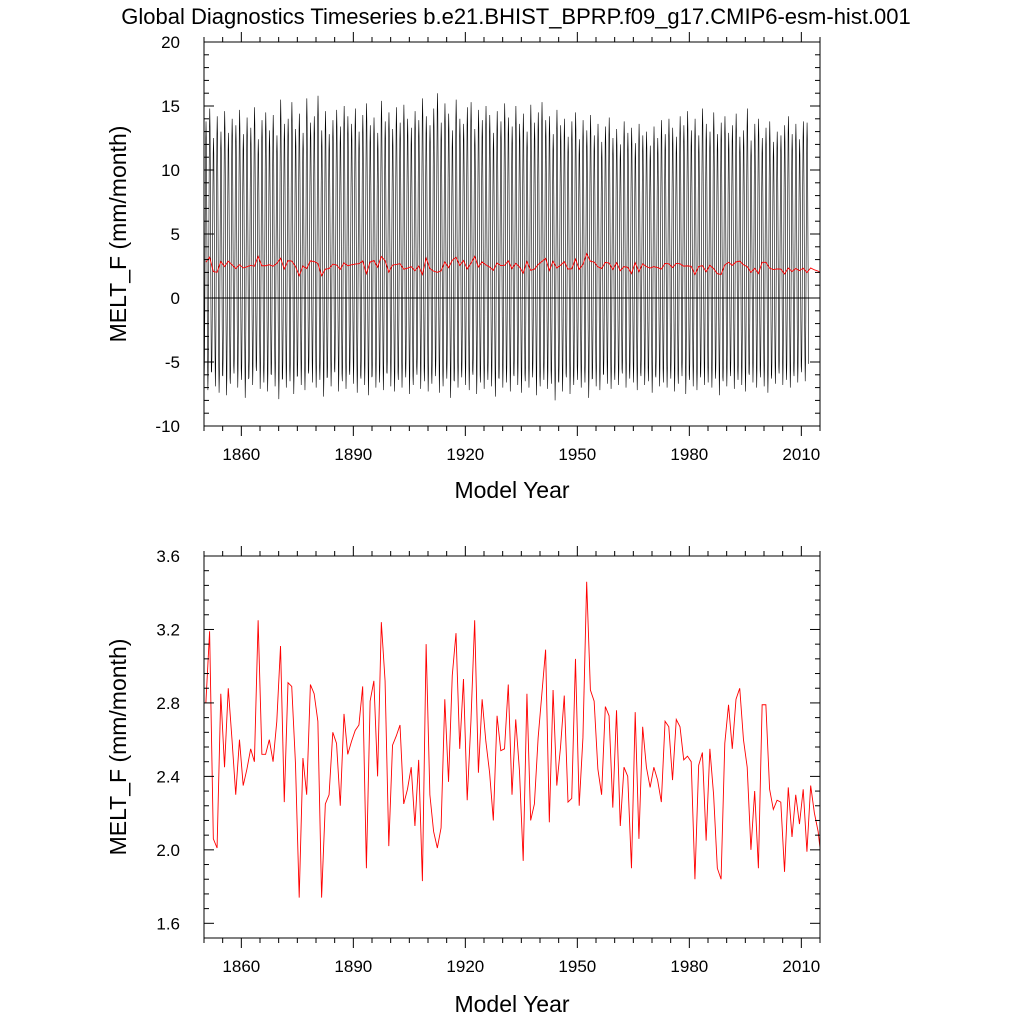  Describe the element at coordinates (511, 1004) in the screenshot. I see `bottom-x-axis-label: Model Year` at that location.